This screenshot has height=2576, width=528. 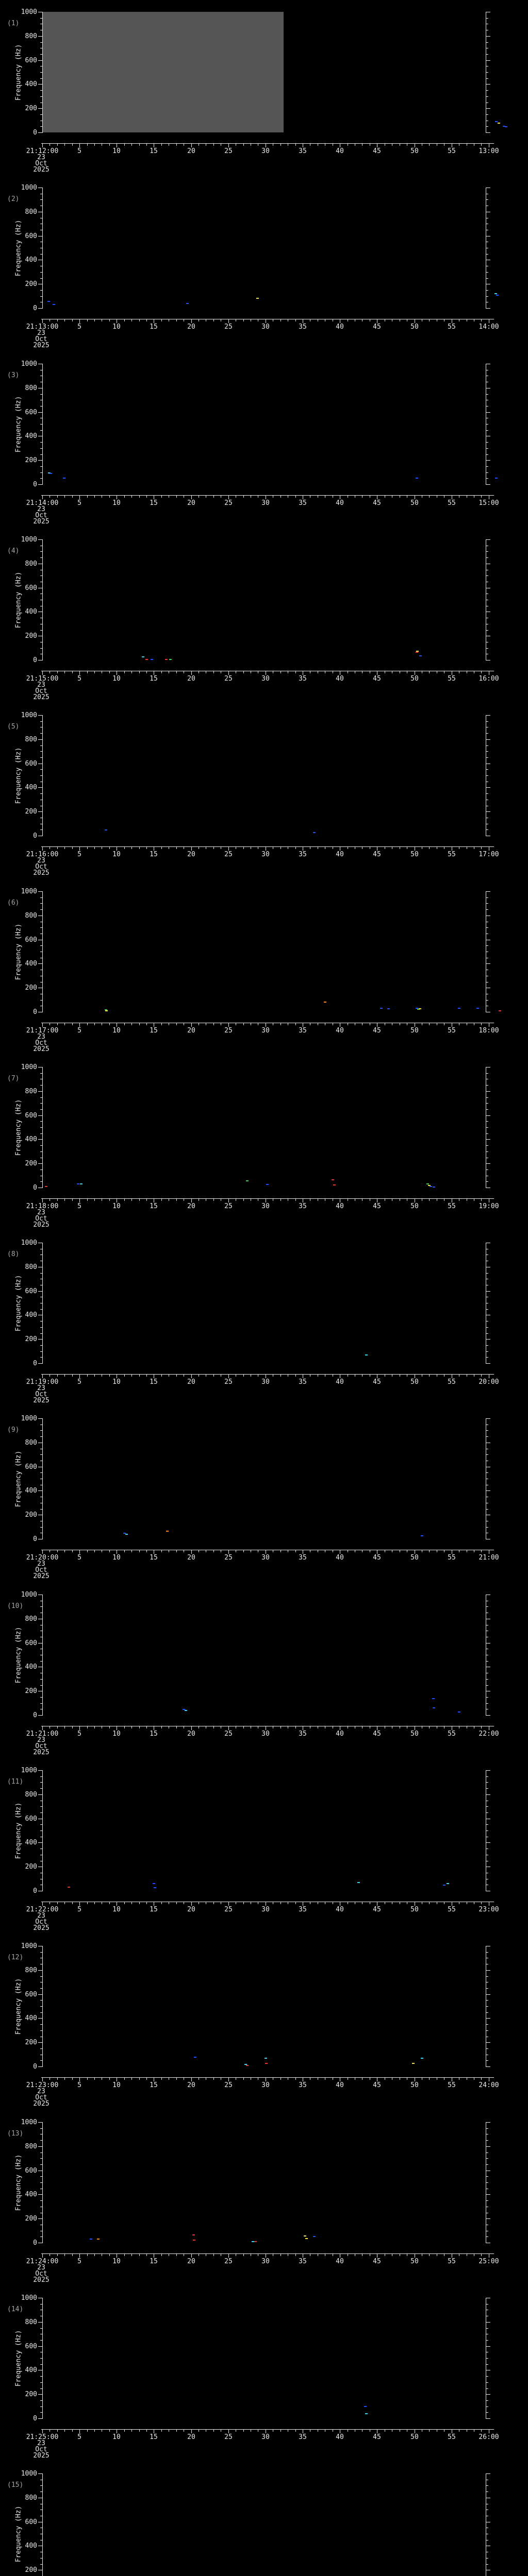 What do you see at coordinates (41, 1225) in the screenshot?
I see `date-line-label: 2025` at bounding box center [41, 1225].